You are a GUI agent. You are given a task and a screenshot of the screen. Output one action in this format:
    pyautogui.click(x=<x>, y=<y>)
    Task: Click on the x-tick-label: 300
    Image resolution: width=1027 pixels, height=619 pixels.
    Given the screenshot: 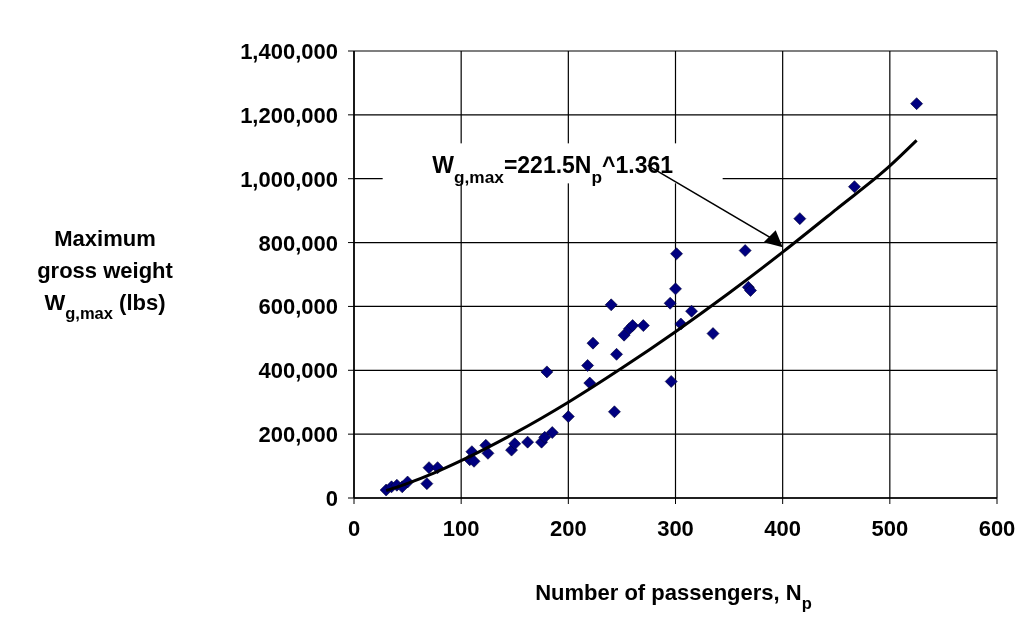 What is the action you would take?
    pyautogui.click(x=675, y=528)
    